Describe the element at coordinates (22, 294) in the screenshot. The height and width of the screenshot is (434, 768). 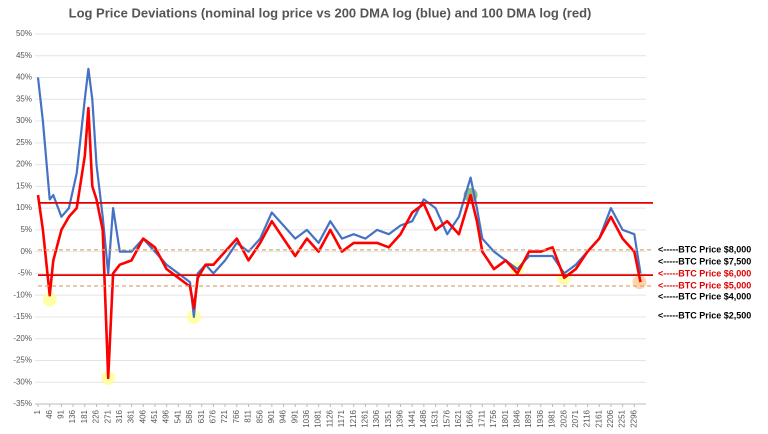
I see `y-tick-label: -10%` at that location.